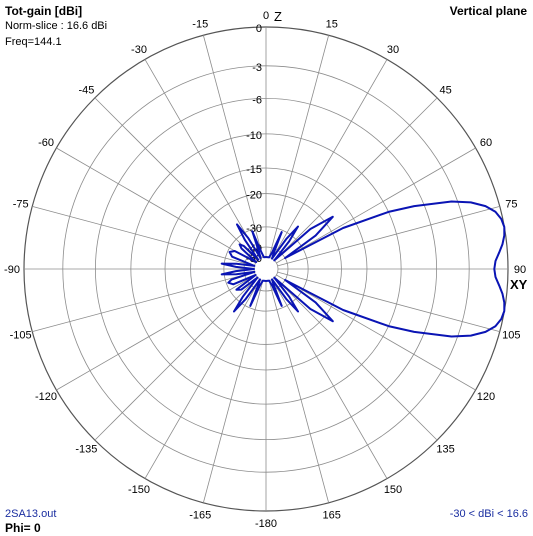  Describe the element at coordinates (200, 25) in the screenshot. I see `angle-tick-label: -15` at that location.